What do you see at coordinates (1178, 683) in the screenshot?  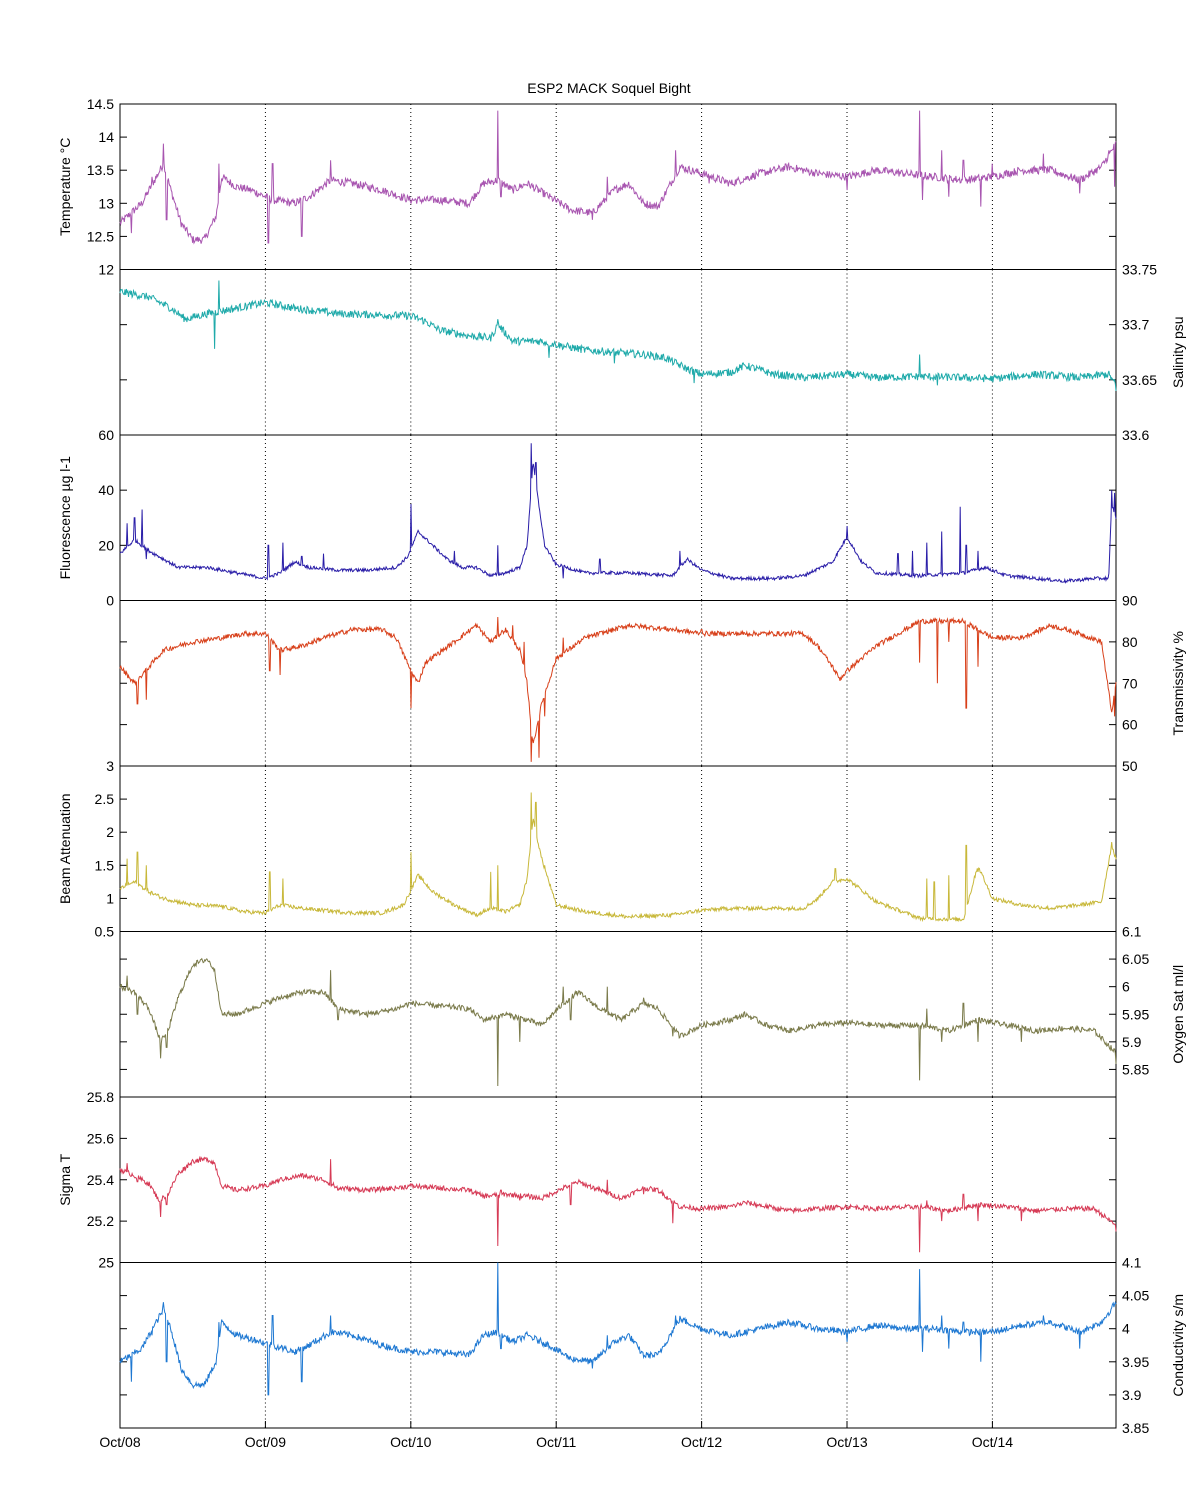 I see `axis-label-transmissivity: Transmissivity %` at bounding box center [1178, 683].